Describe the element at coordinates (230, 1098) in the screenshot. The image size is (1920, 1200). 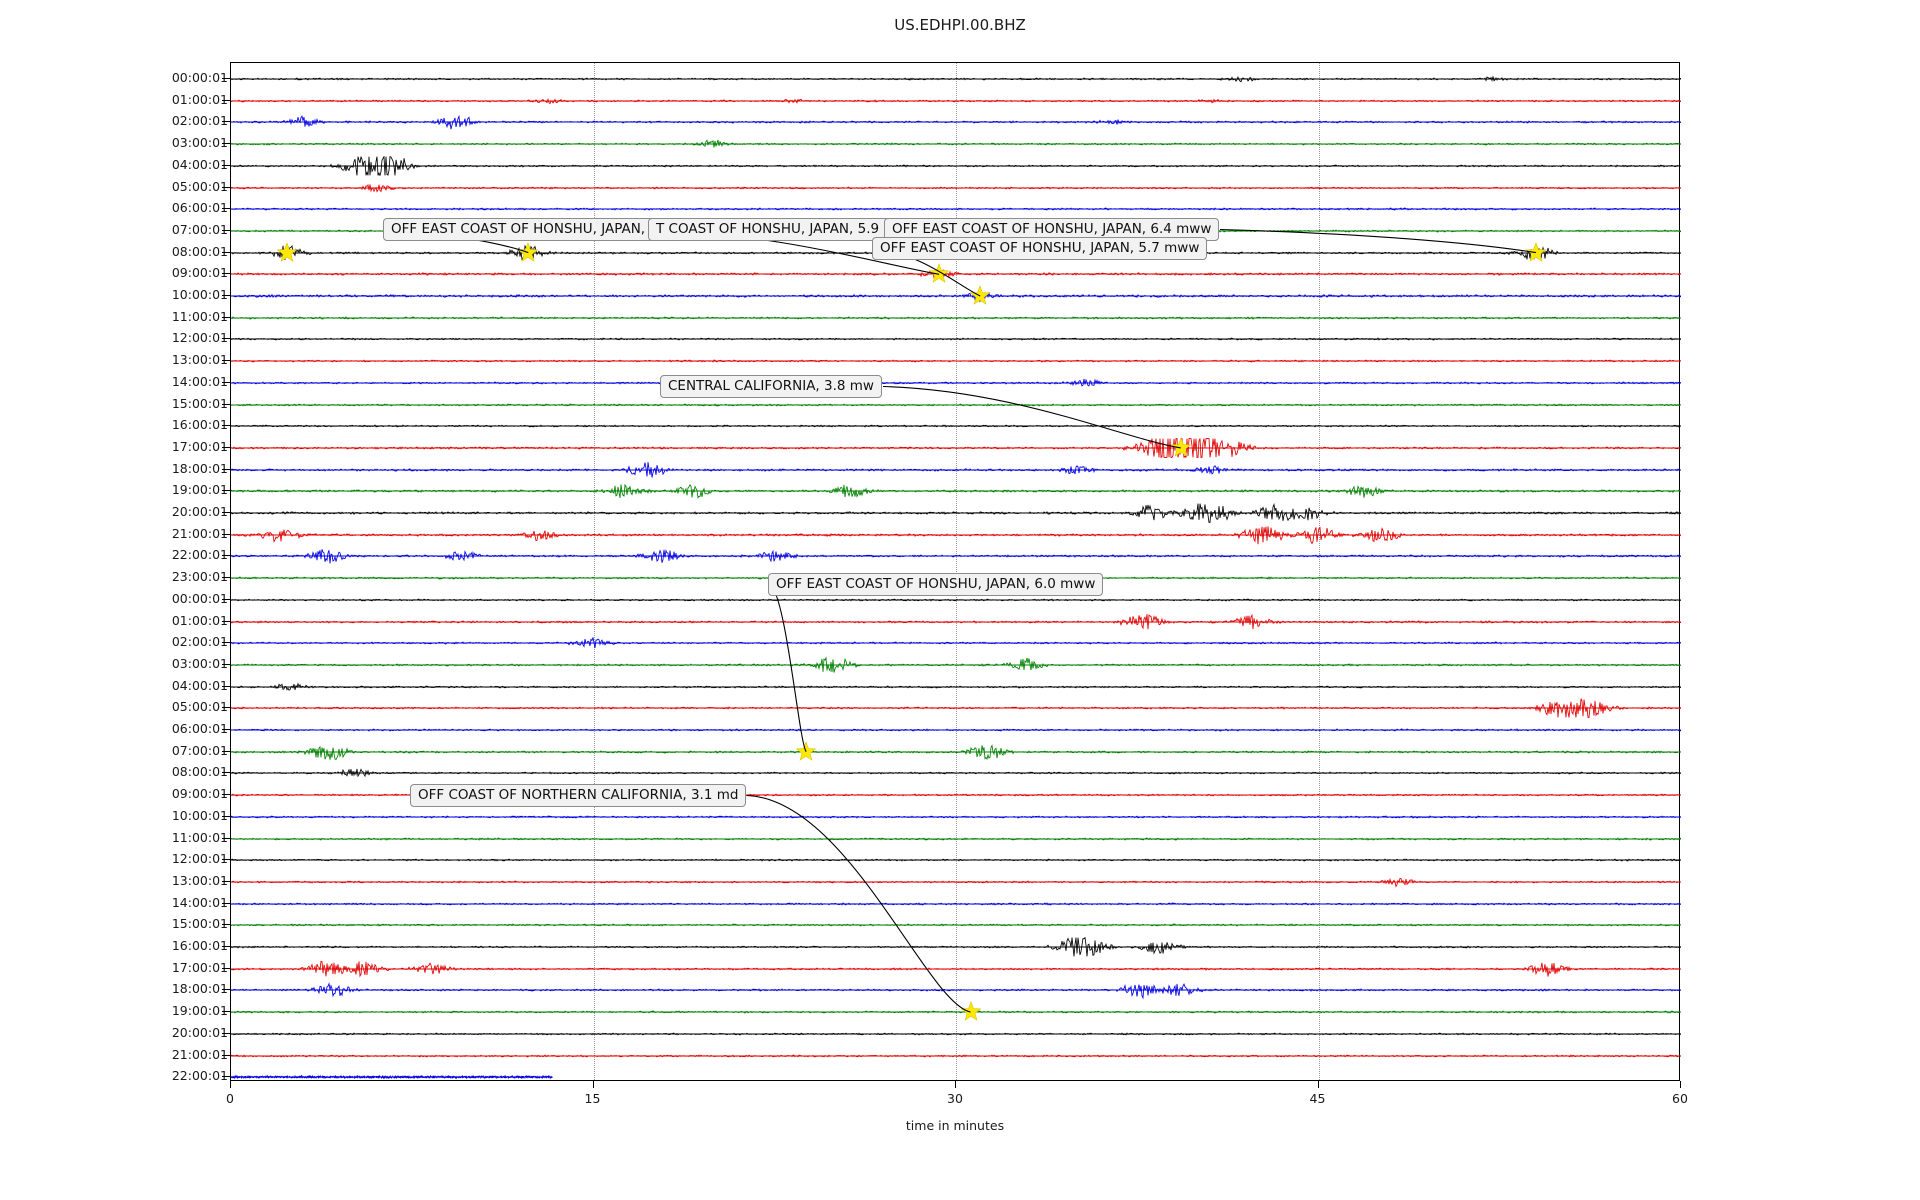
I see `x-axis-tick-label: 0` at that location.